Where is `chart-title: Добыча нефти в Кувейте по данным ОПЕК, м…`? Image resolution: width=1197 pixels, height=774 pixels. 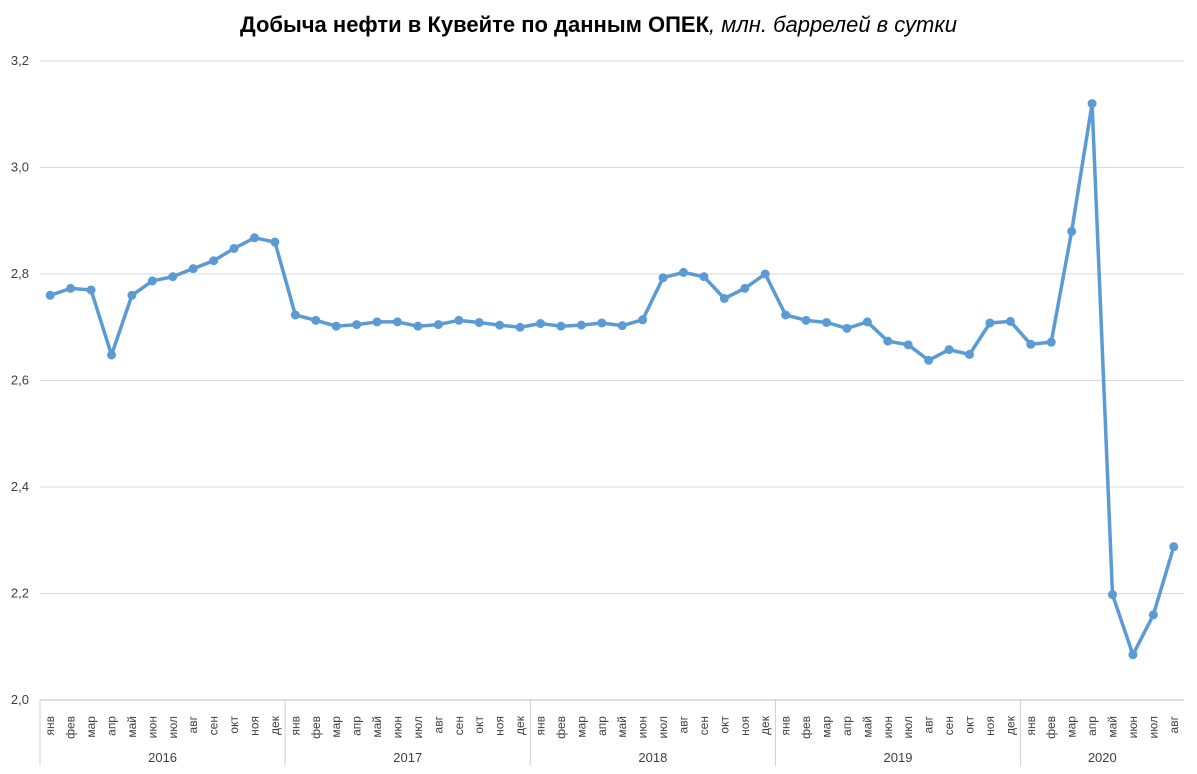
chart-title: Добыча нефти в Кувейте по данным ОПЕК, м… is located at coordinates (598, 25).